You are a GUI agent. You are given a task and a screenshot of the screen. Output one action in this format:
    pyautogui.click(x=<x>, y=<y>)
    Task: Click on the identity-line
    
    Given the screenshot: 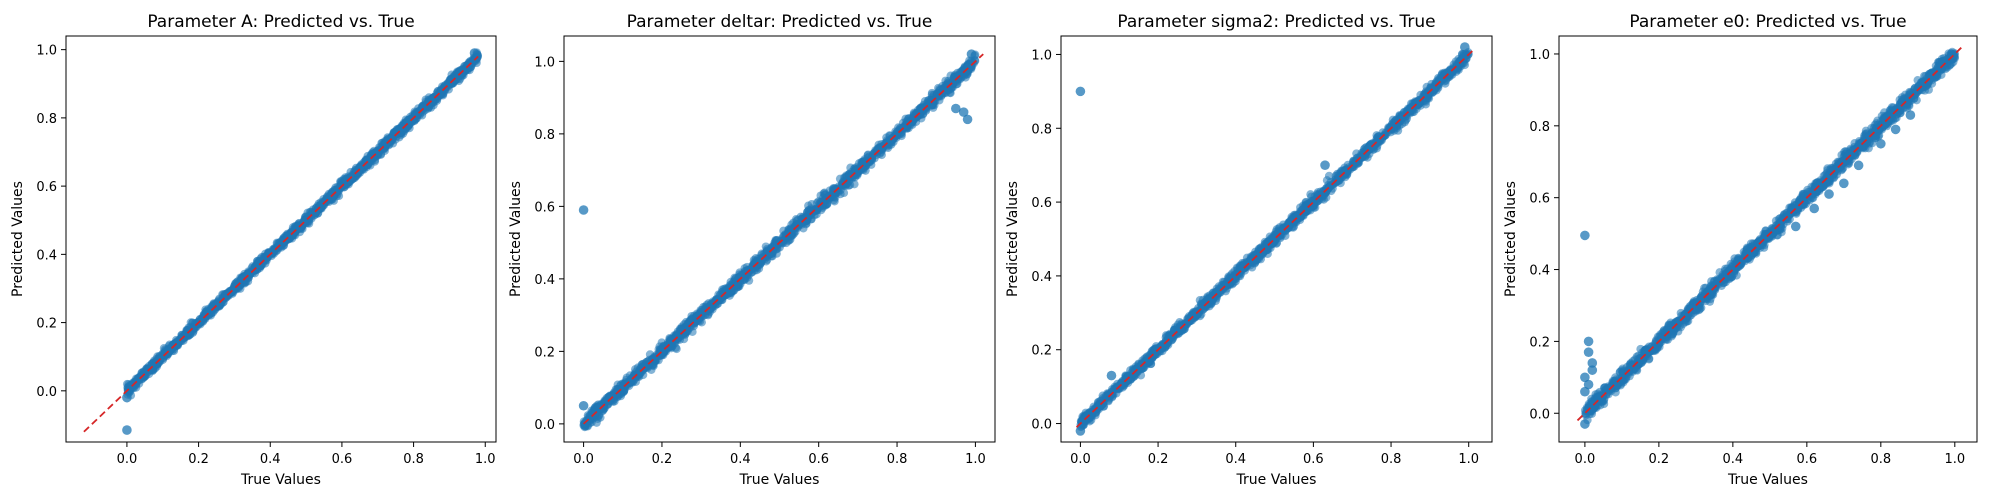 What is the action you would take?
    pyautogui.click(x=783, y=239)
    